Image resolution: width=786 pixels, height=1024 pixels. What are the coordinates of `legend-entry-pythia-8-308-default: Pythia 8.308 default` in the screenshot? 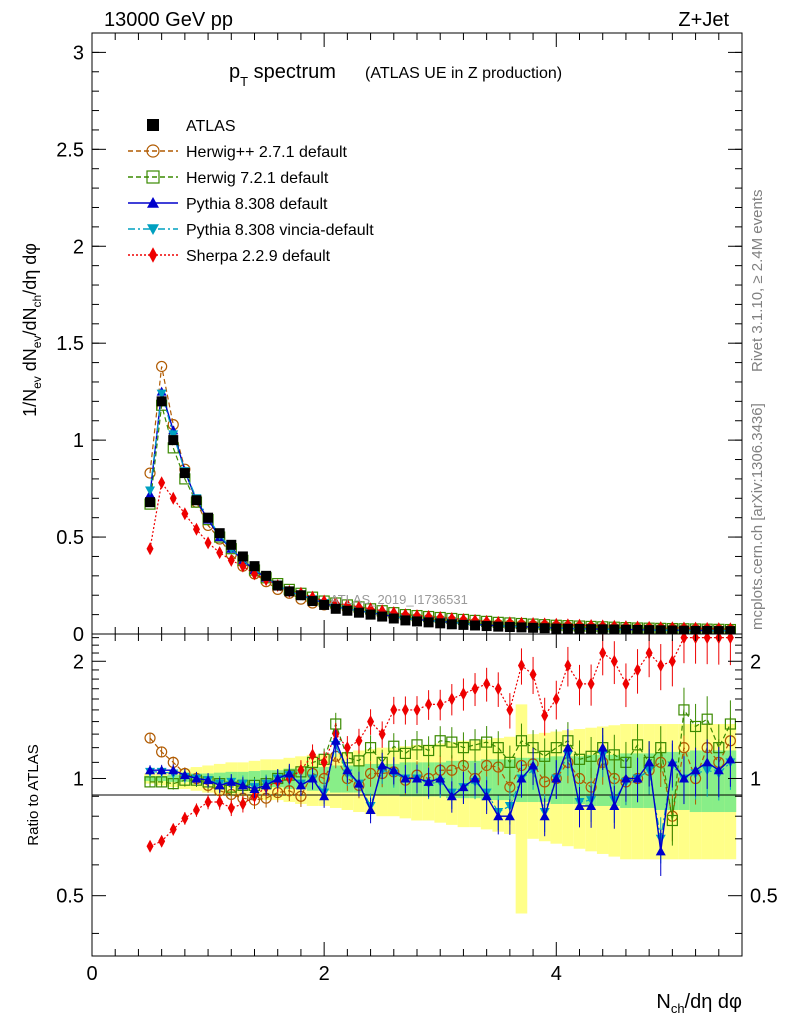 It's located at (228, 204).